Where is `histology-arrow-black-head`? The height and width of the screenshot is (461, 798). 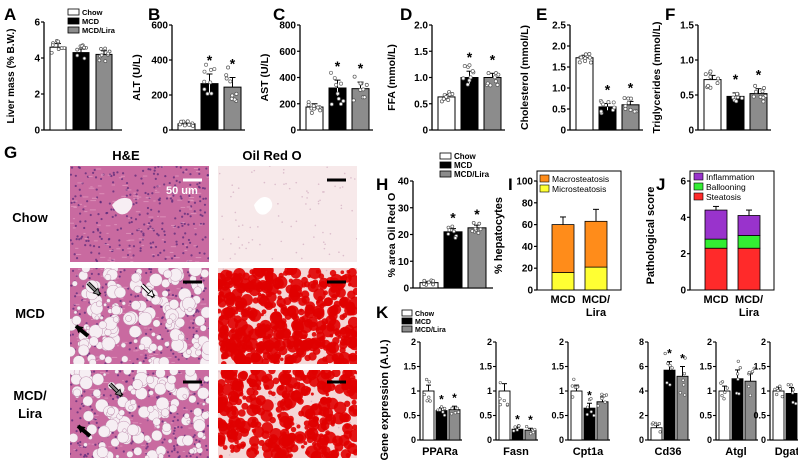 histology-arrow-black-head is located at coordinates (79, 329).